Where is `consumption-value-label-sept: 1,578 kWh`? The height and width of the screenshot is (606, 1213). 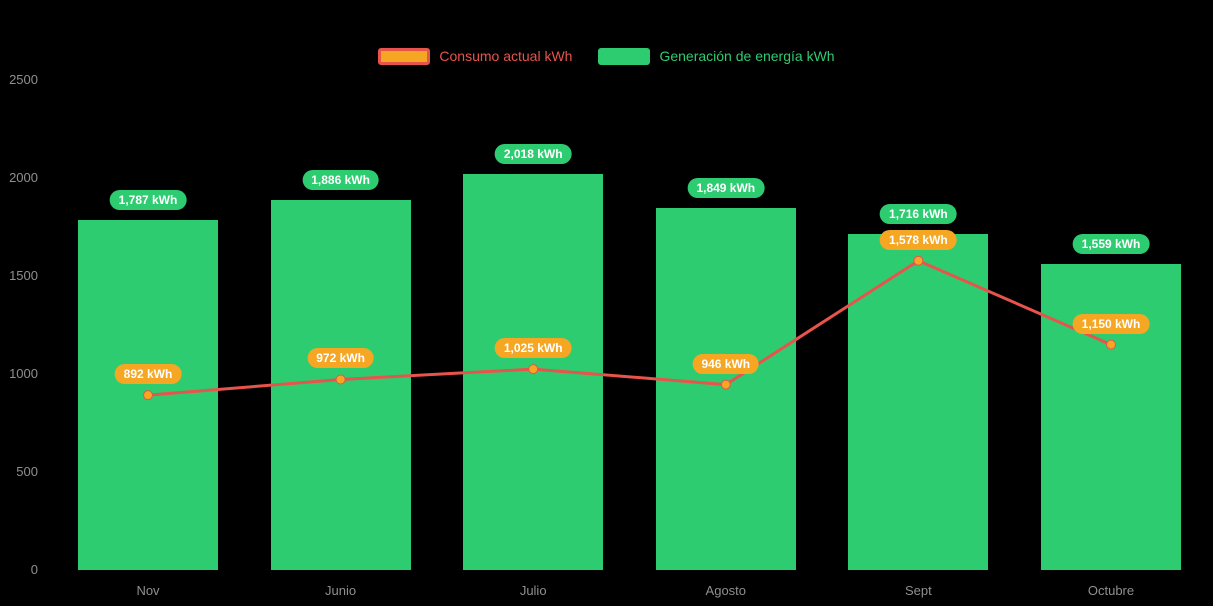
consumption-value-label-sept: 1,578 kWh is located at coordinates (918, 239).